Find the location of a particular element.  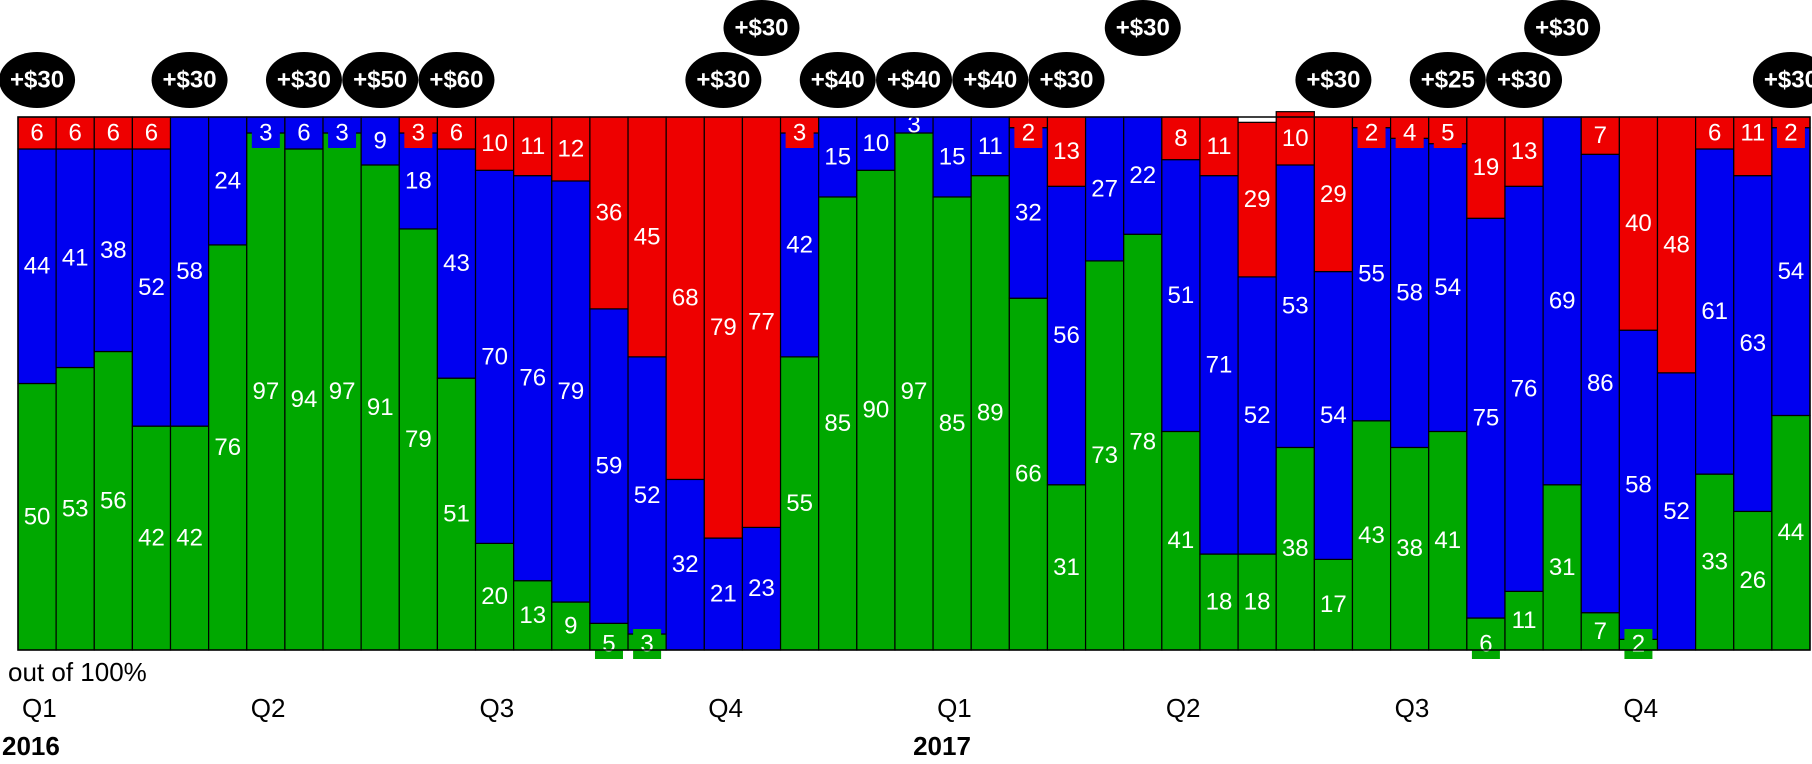

value-label-red: 6 is located at coordinates (151, 133).